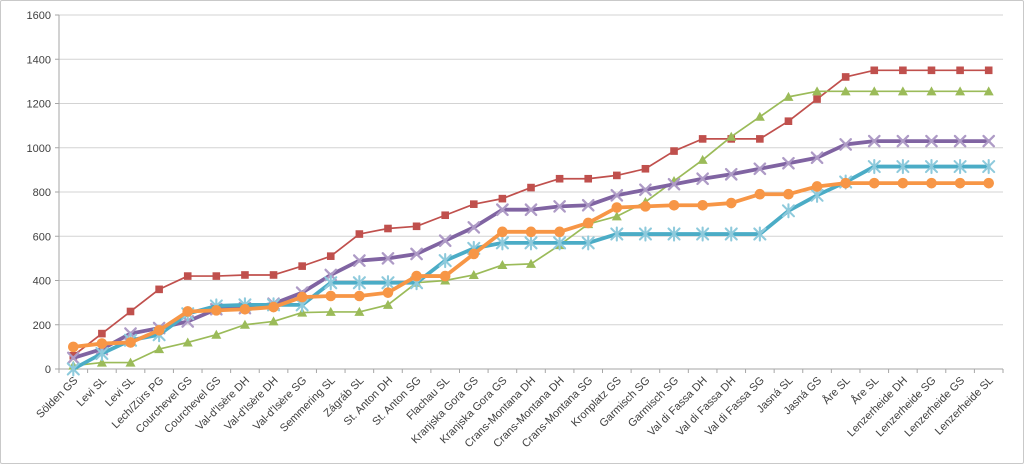 Image resolution: width=1024 pixels, height=464 pixels. Describe the element at coordinates (42, 282) in the screenshot. I see `y-tick-label: 400` at that location.